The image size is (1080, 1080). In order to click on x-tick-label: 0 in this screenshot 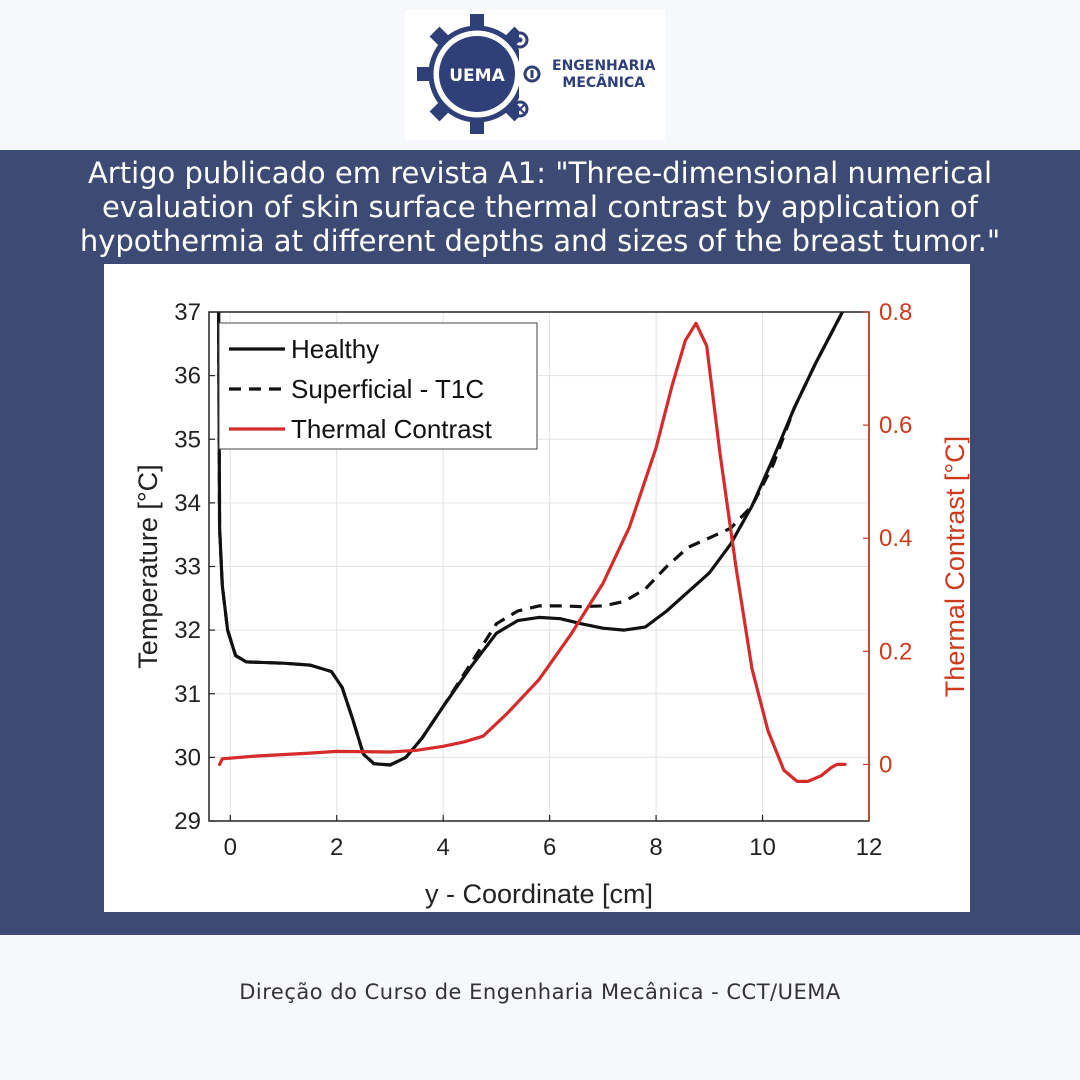, I will do `click(230, 847)`.